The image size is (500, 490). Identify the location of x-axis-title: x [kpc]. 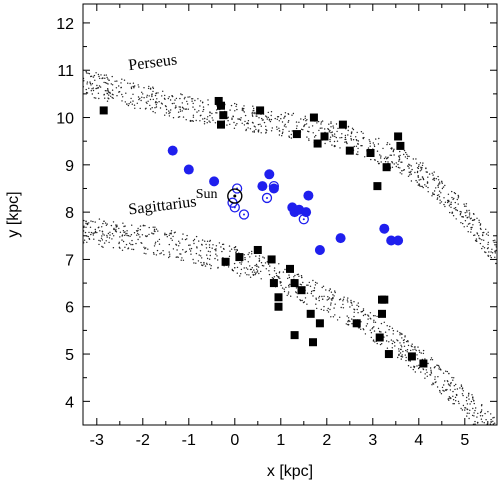
(290, 471).